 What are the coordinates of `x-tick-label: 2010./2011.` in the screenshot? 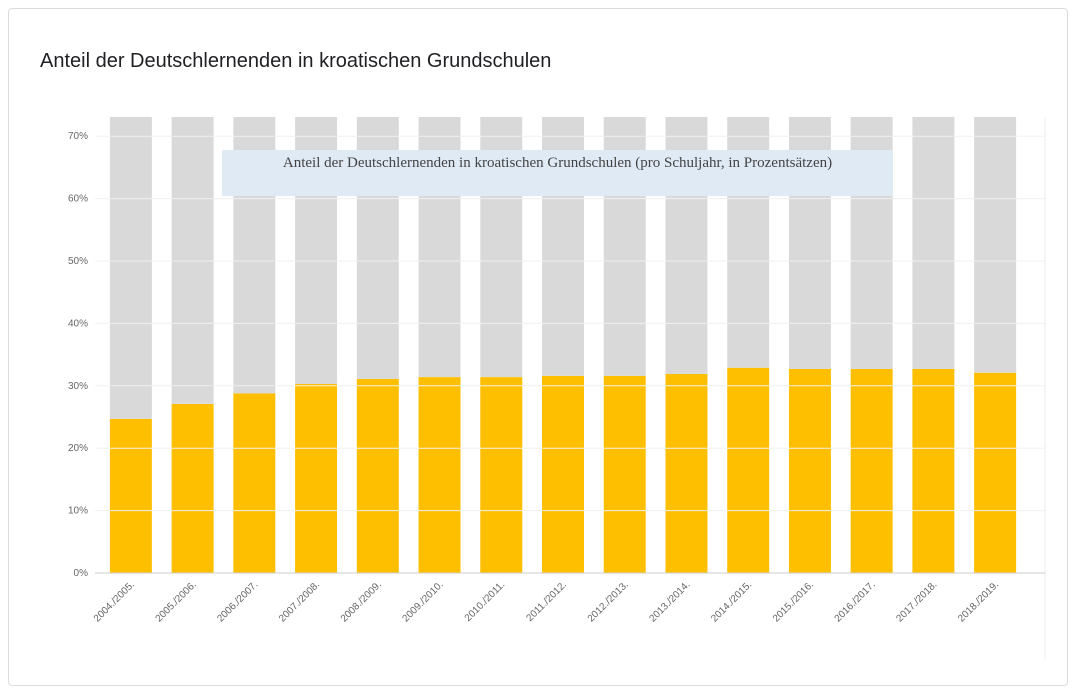 It's located at (485, 601).